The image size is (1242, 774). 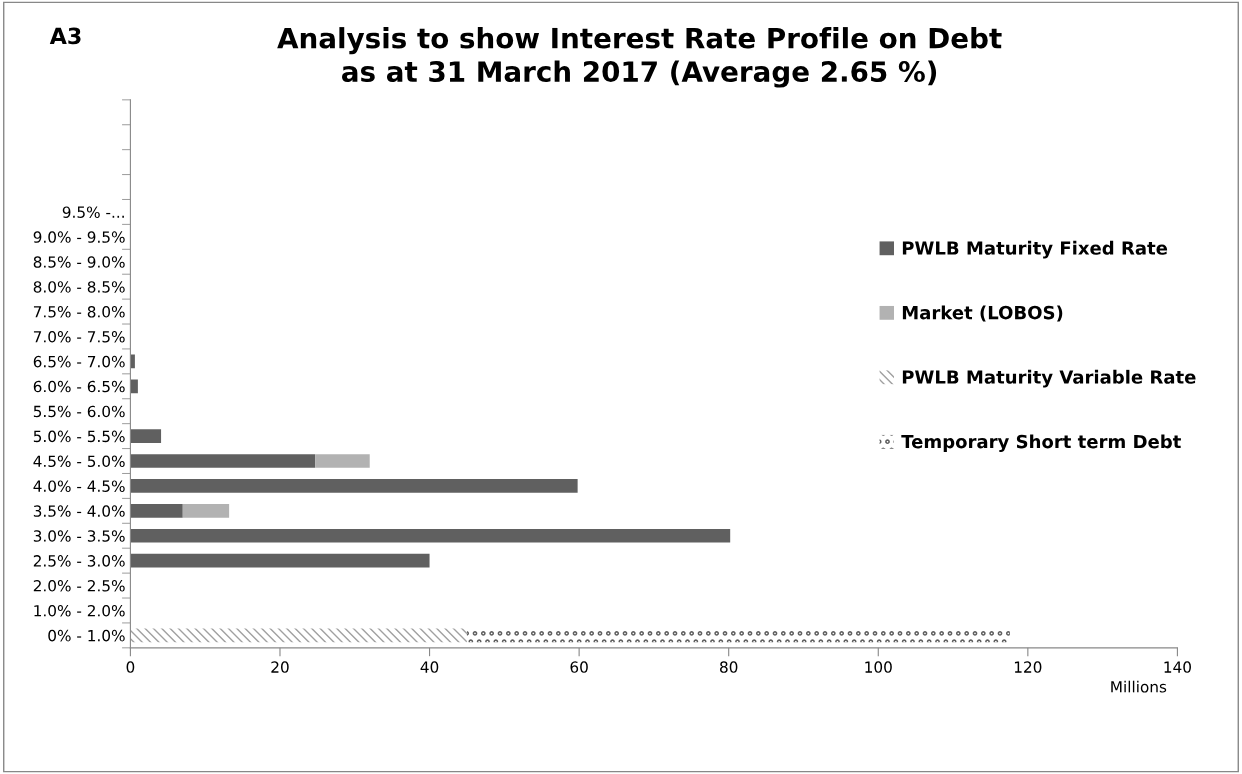 I want to click on y-tick-label: 7.5% - 8.0%, so click(x=79, y=312).